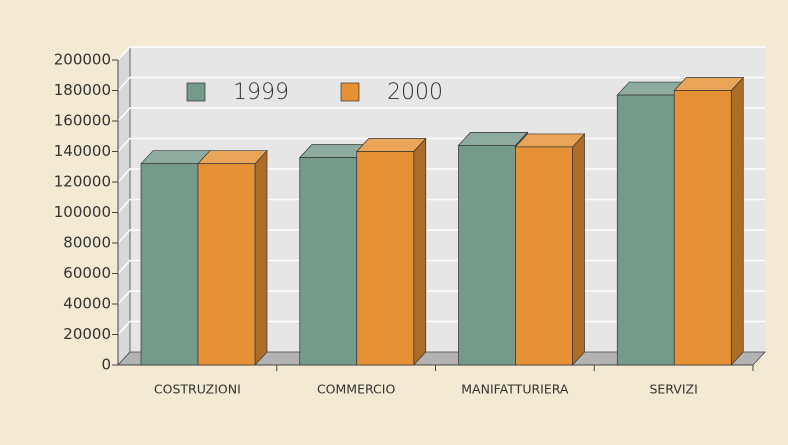 The image size is (788, 445). Describe the element at coordinates (197, 389) in the screenshot. I see `x-tick-label: COSTRUZIONI` at that location.